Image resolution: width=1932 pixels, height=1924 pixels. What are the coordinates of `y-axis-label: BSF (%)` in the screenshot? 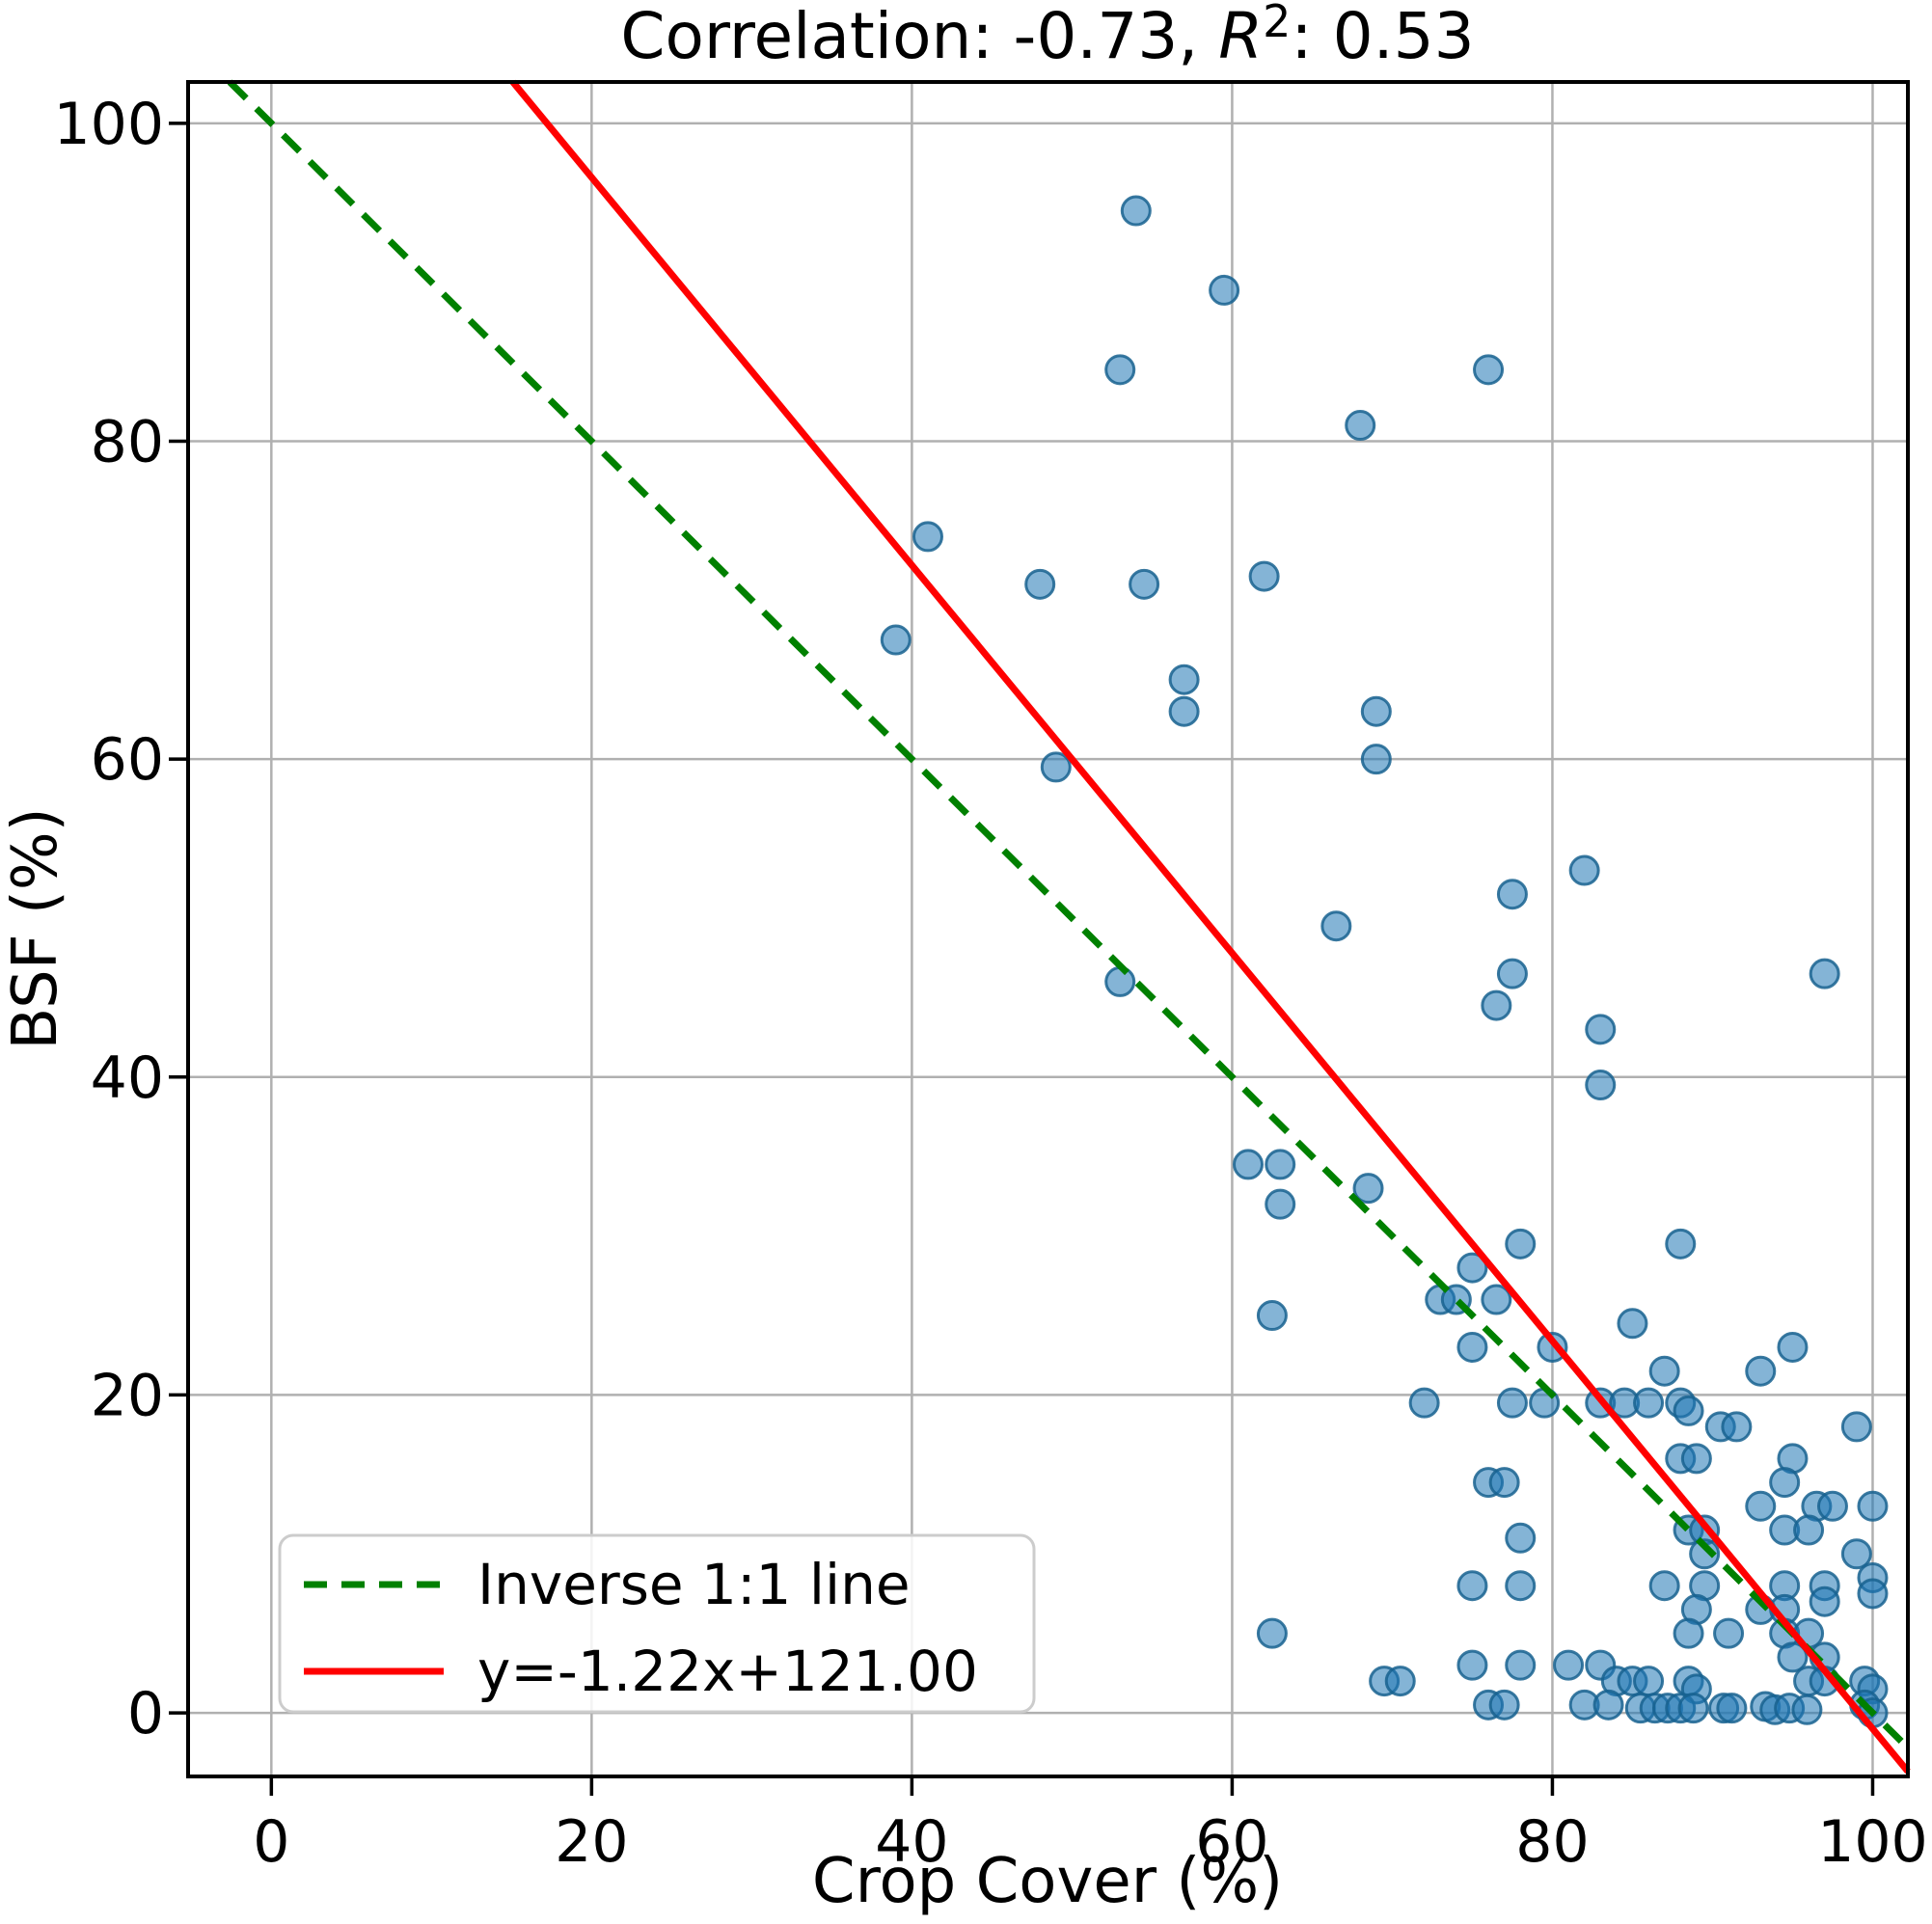 It's located at (35, 928).